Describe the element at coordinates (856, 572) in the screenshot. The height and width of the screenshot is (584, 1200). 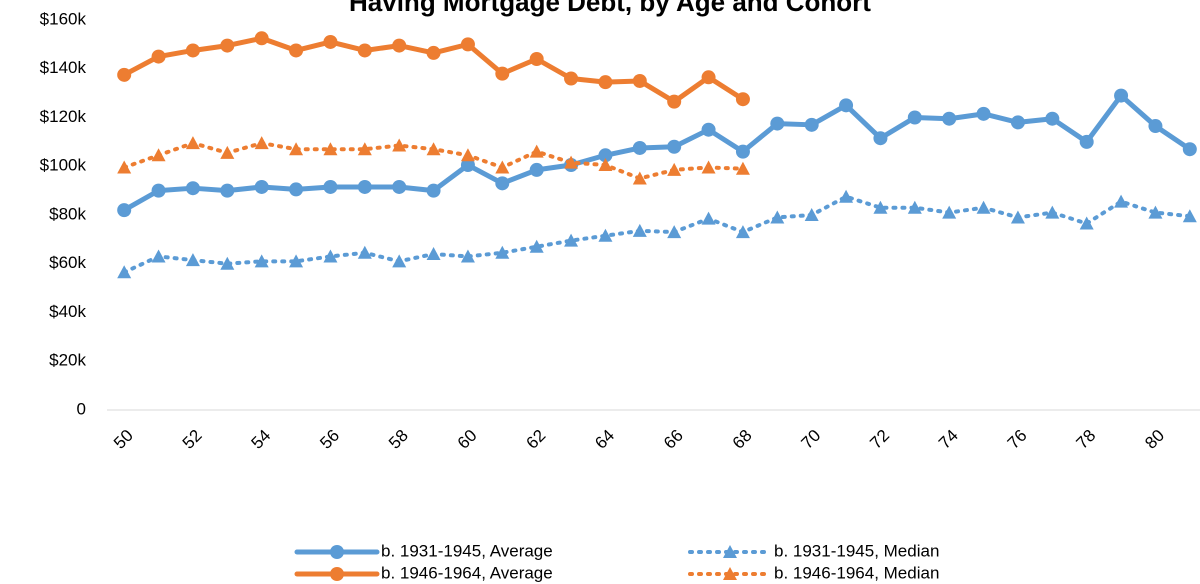
I see `legend-label: b. 1946-1964, Median` at that location.